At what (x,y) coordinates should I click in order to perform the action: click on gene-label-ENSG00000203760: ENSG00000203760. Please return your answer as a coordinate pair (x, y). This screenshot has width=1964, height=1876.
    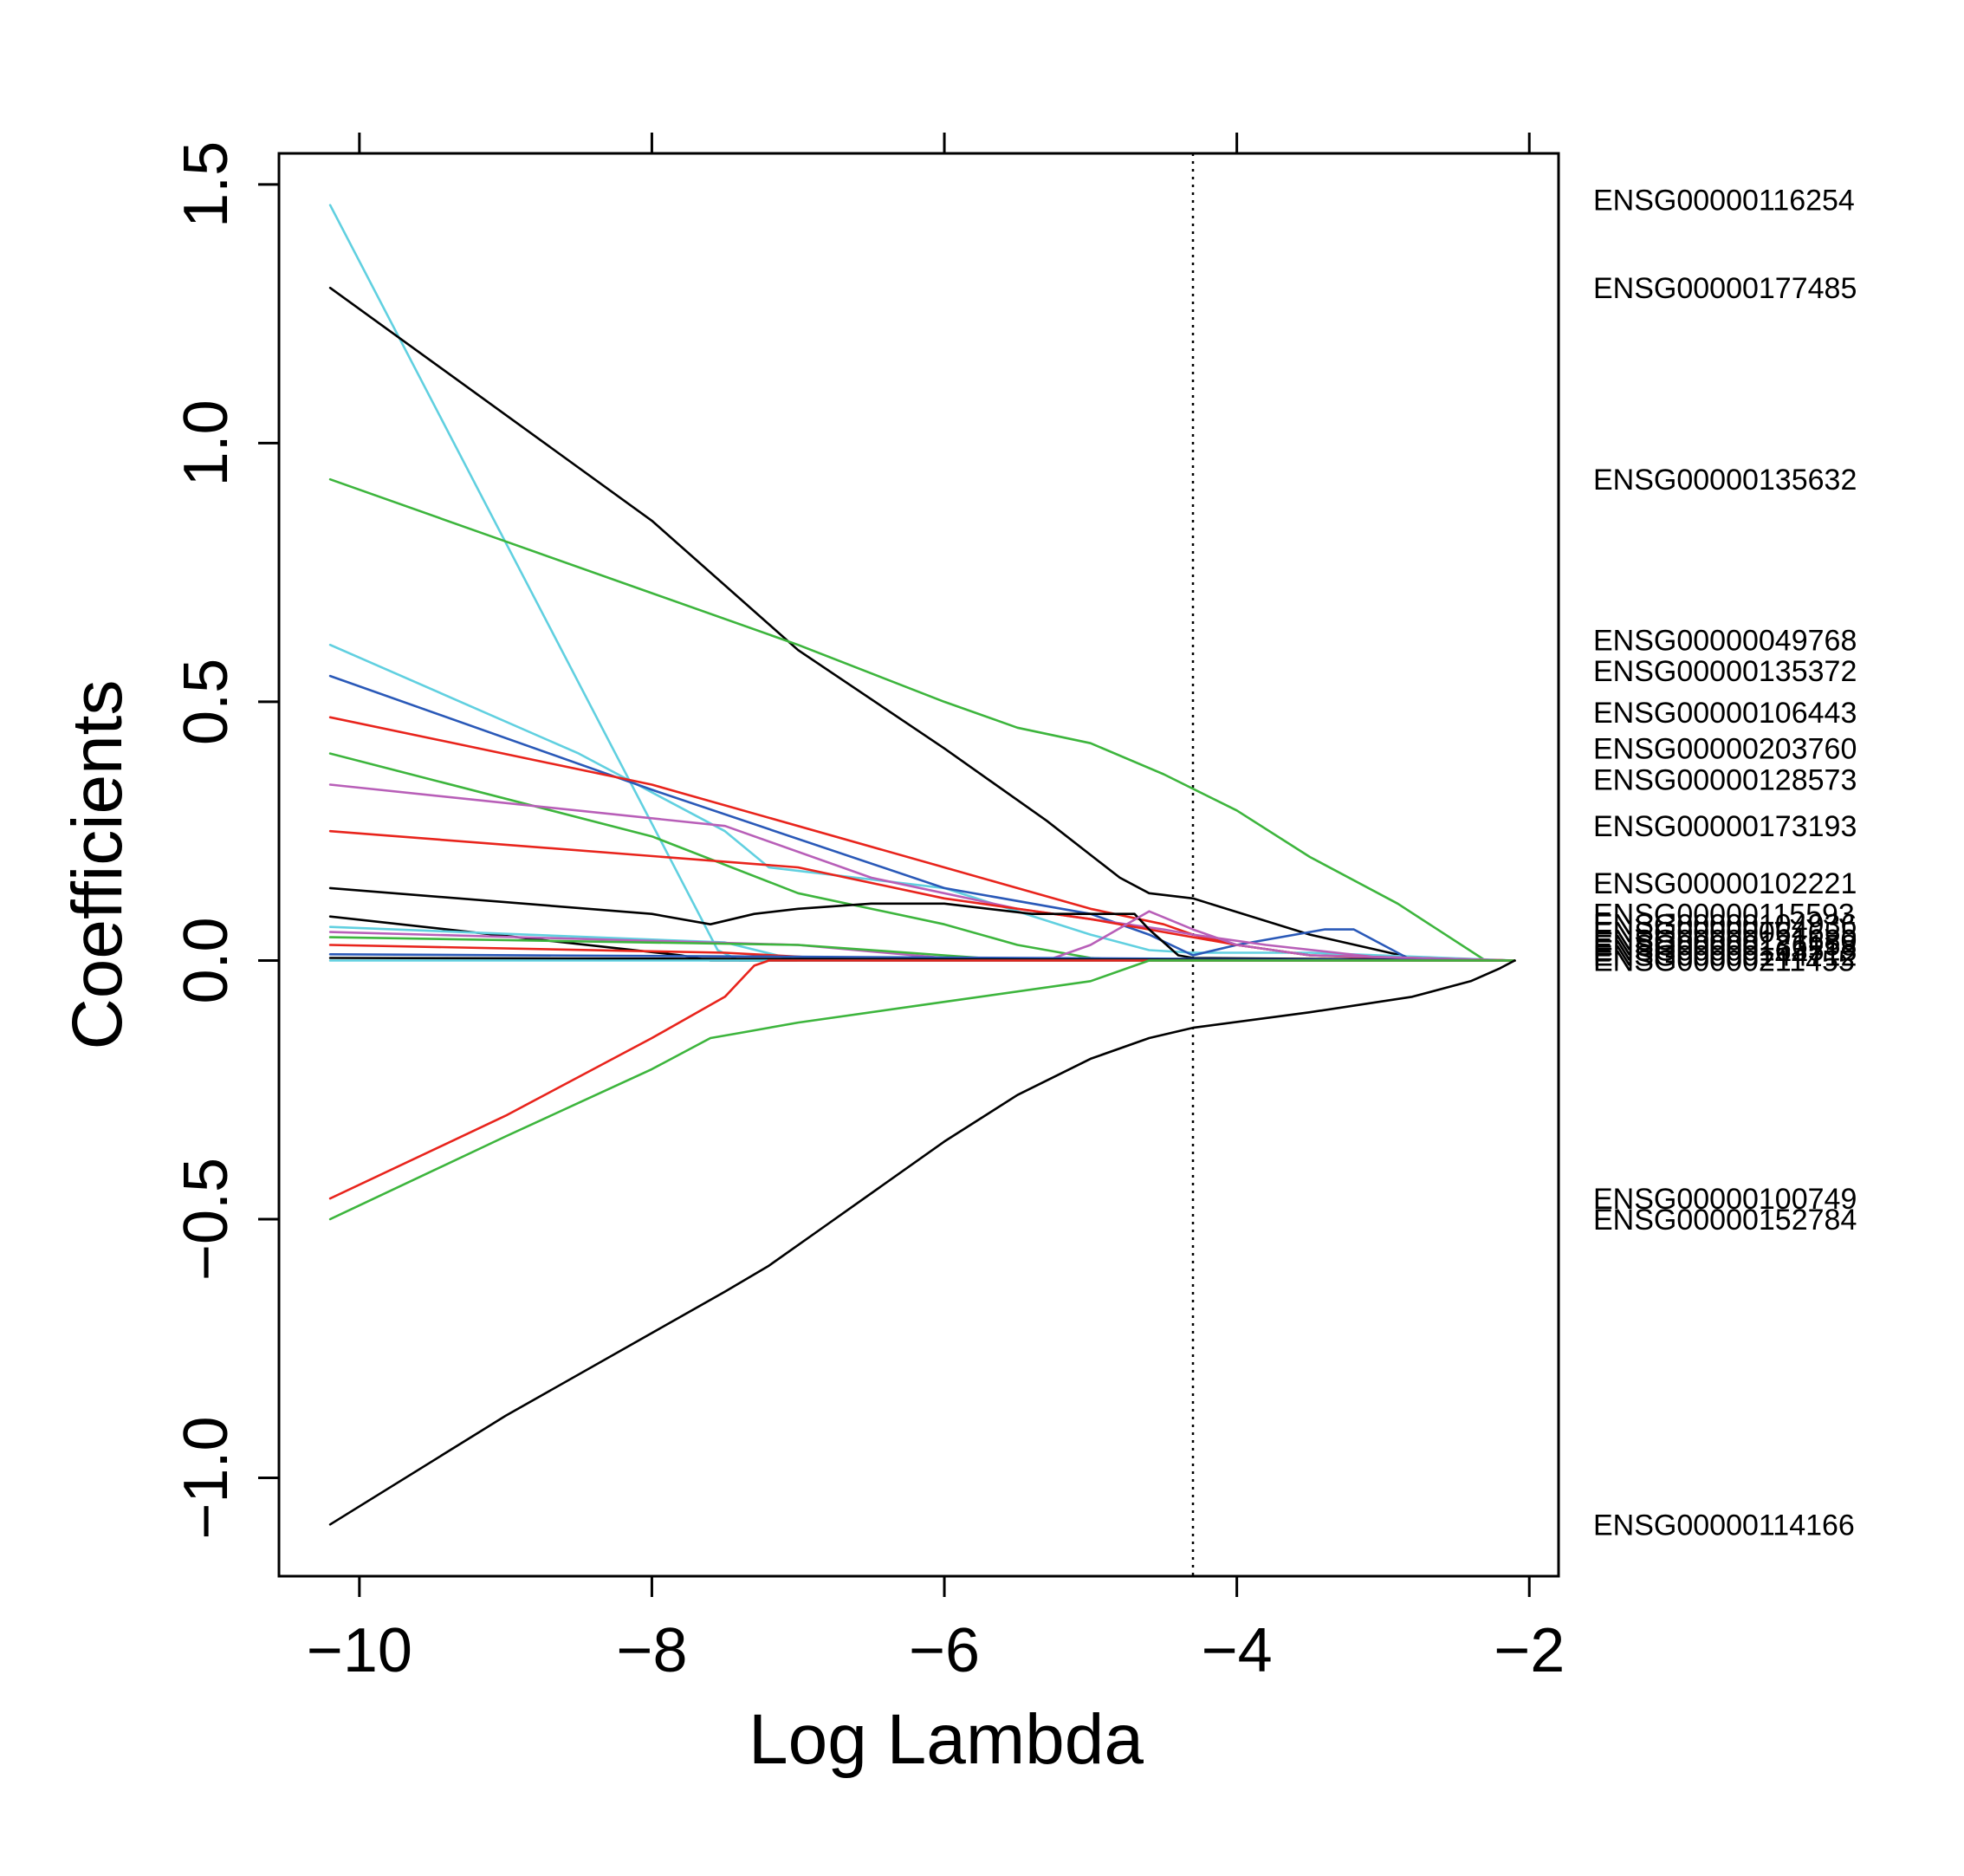
    Looking at the image, I should click on (1725, 749).